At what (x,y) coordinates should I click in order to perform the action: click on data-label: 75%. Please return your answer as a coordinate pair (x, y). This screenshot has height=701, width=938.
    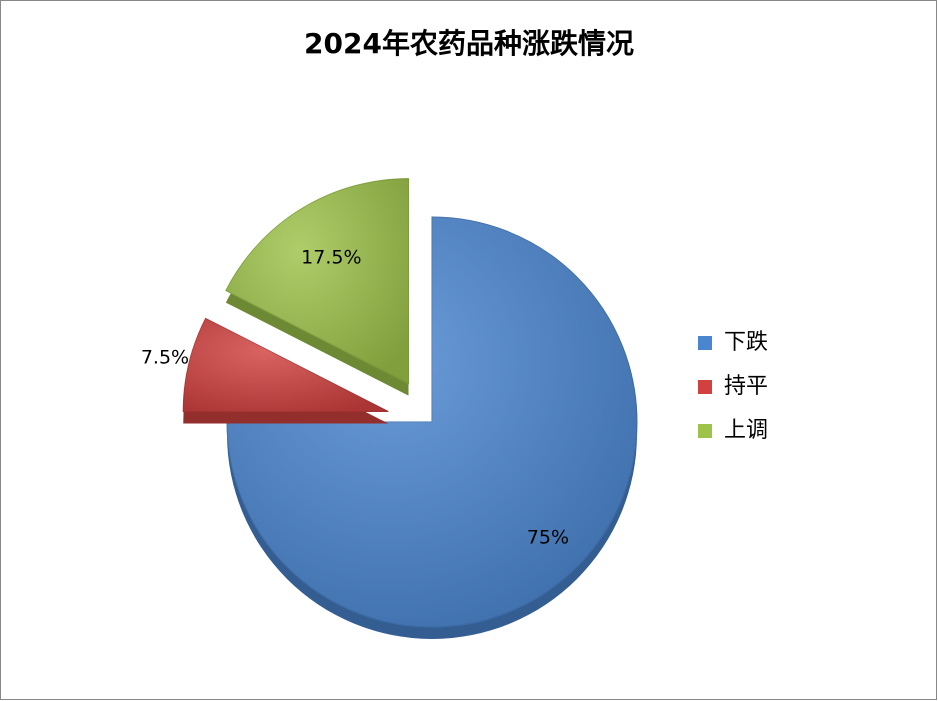
    Looking at the image, I should click on (548, 537).